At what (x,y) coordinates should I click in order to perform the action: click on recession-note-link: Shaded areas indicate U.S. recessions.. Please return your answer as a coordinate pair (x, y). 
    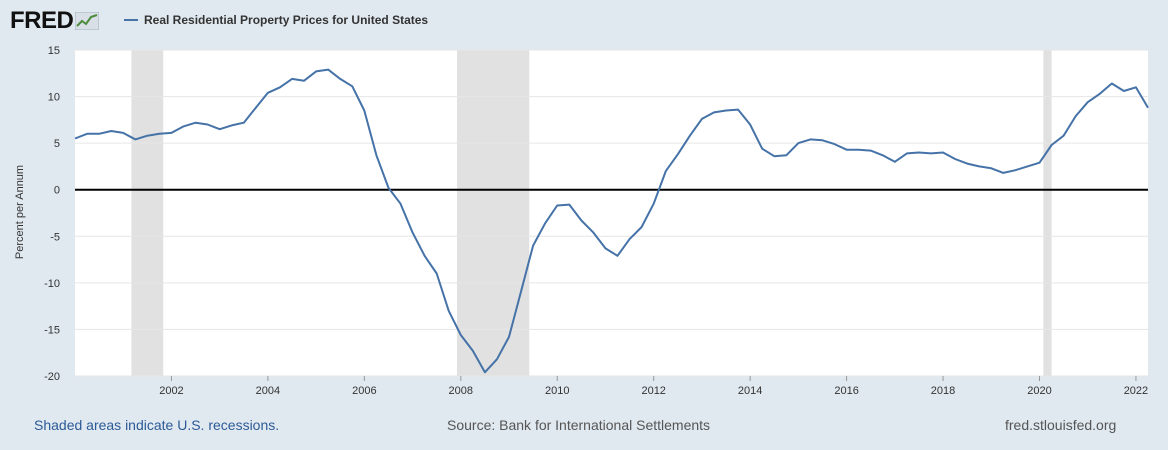
    Looking at the image, I should click on (157, 425).